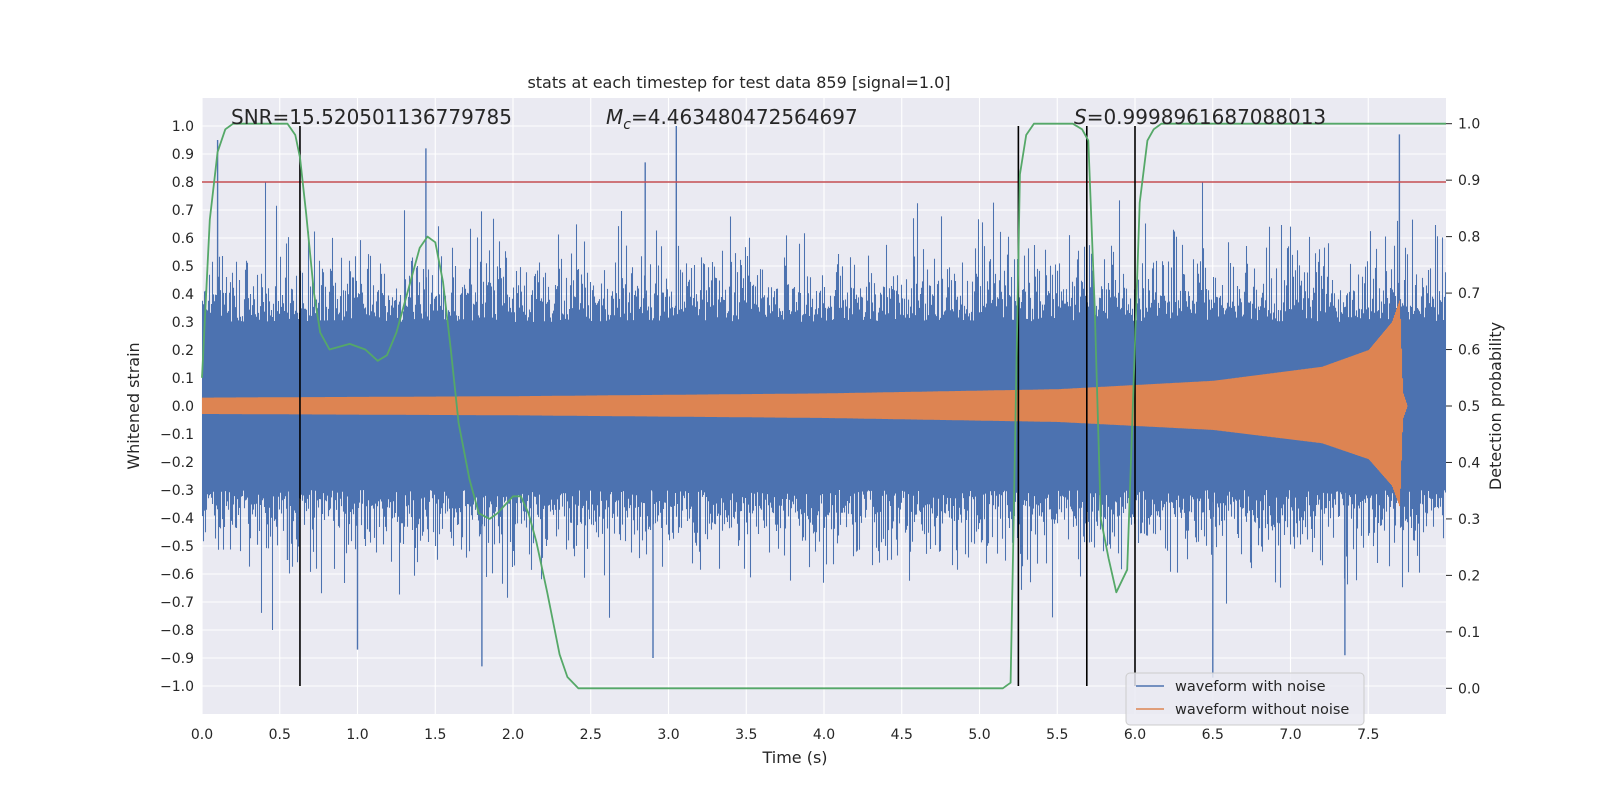 This screenshot has width=1600, height=800. I want to click on x-tick-label: 7.5, so click(1368, 735).